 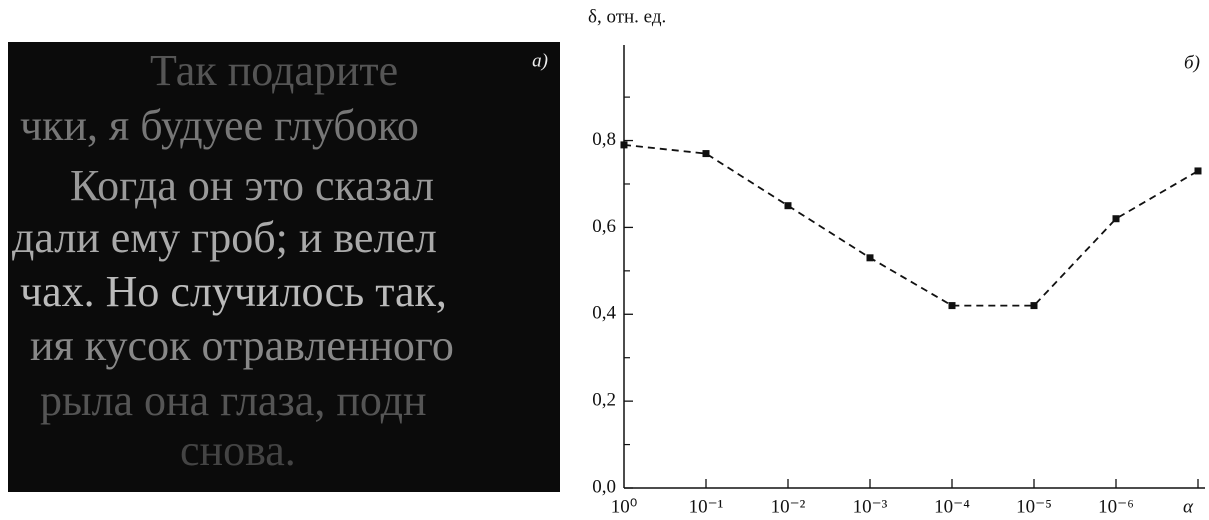 What do you see at coordinates (604, 226) in the screenshot?
I see `y-tick-label: 0,6` at bounding box center [604, 226].